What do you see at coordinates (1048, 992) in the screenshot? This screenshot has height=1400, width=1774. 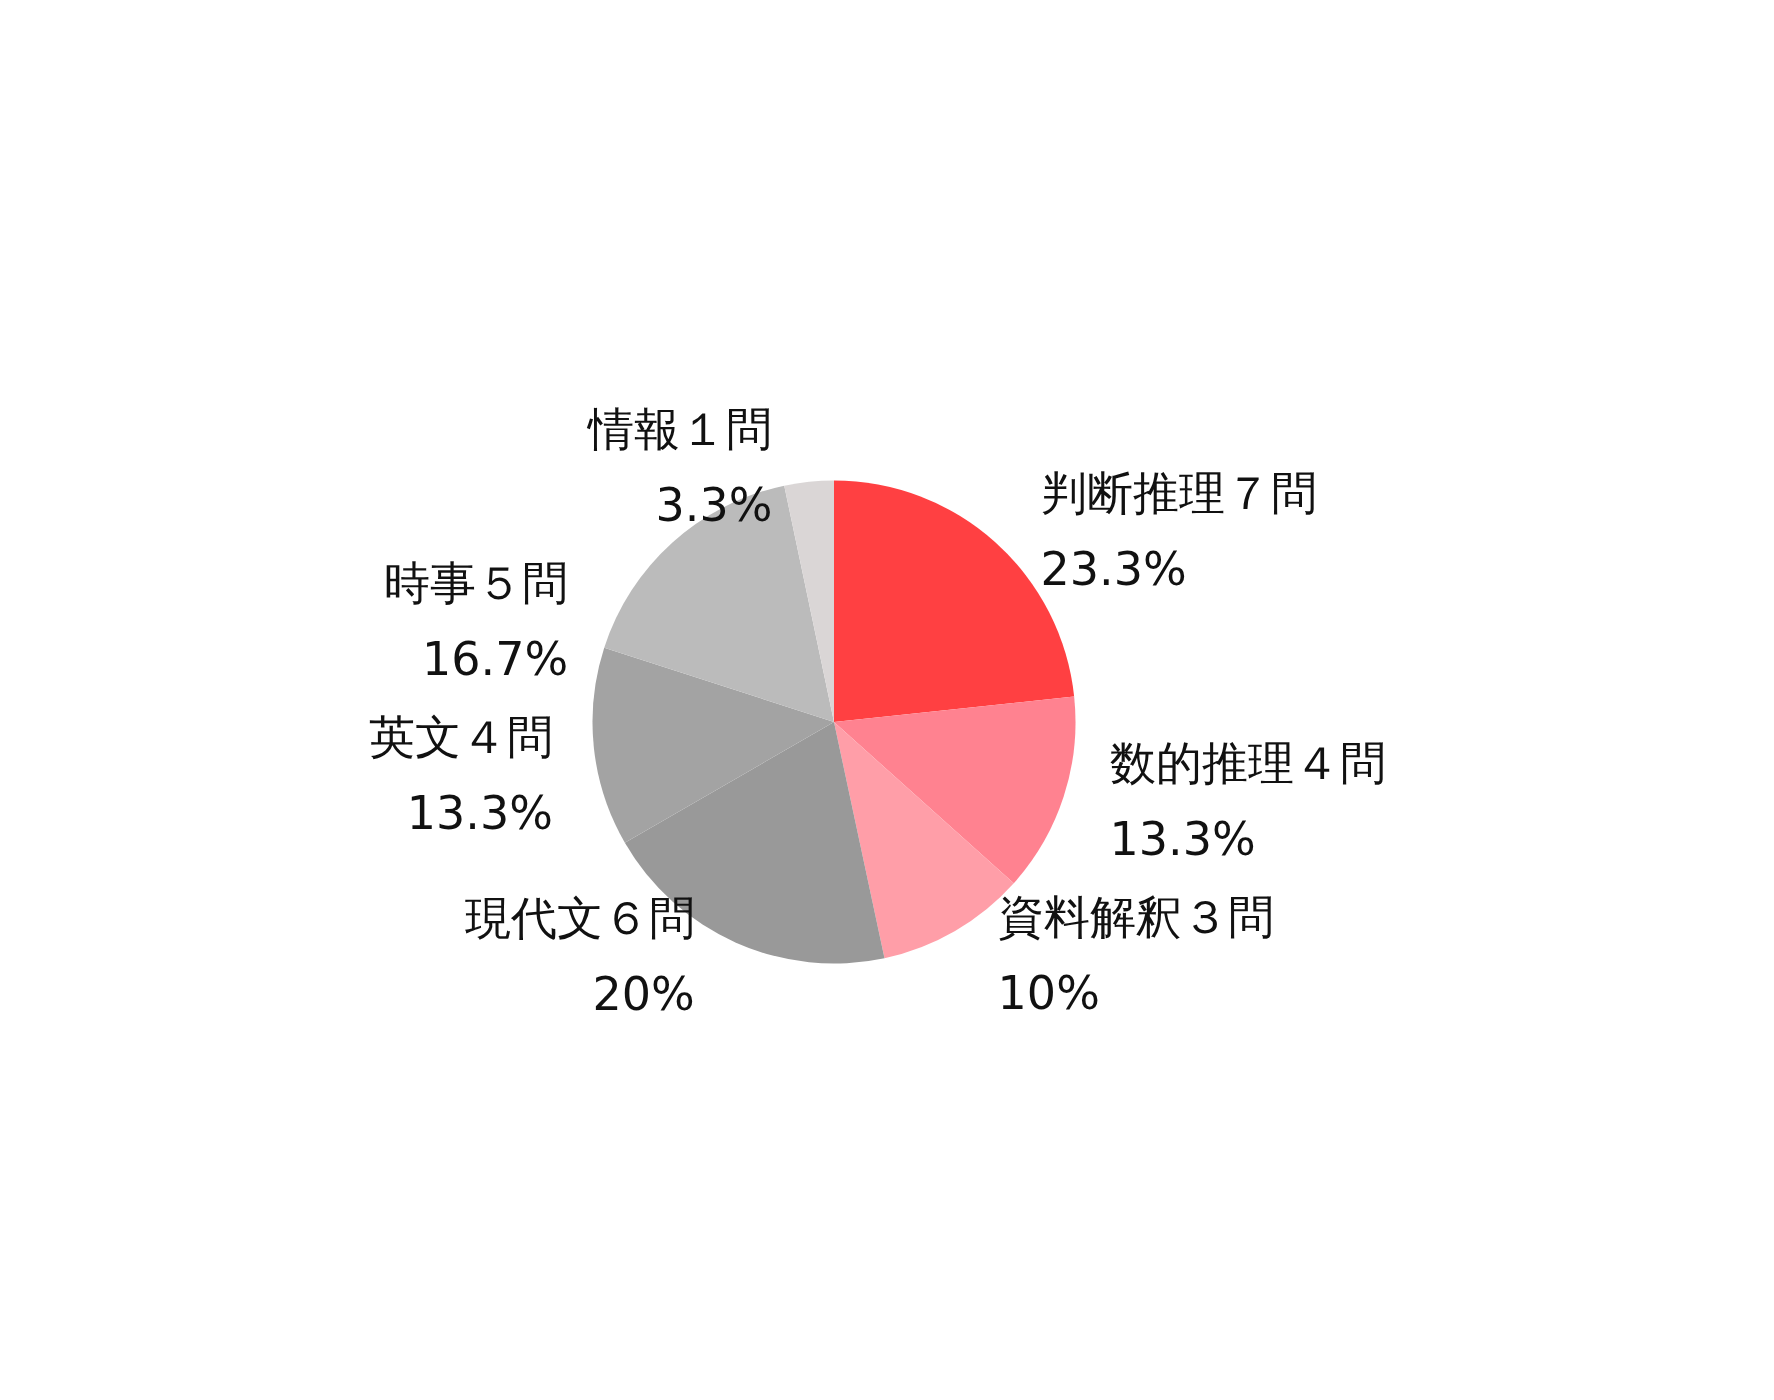 I see `data-label: 10%` at bounding box center [1048, 992].